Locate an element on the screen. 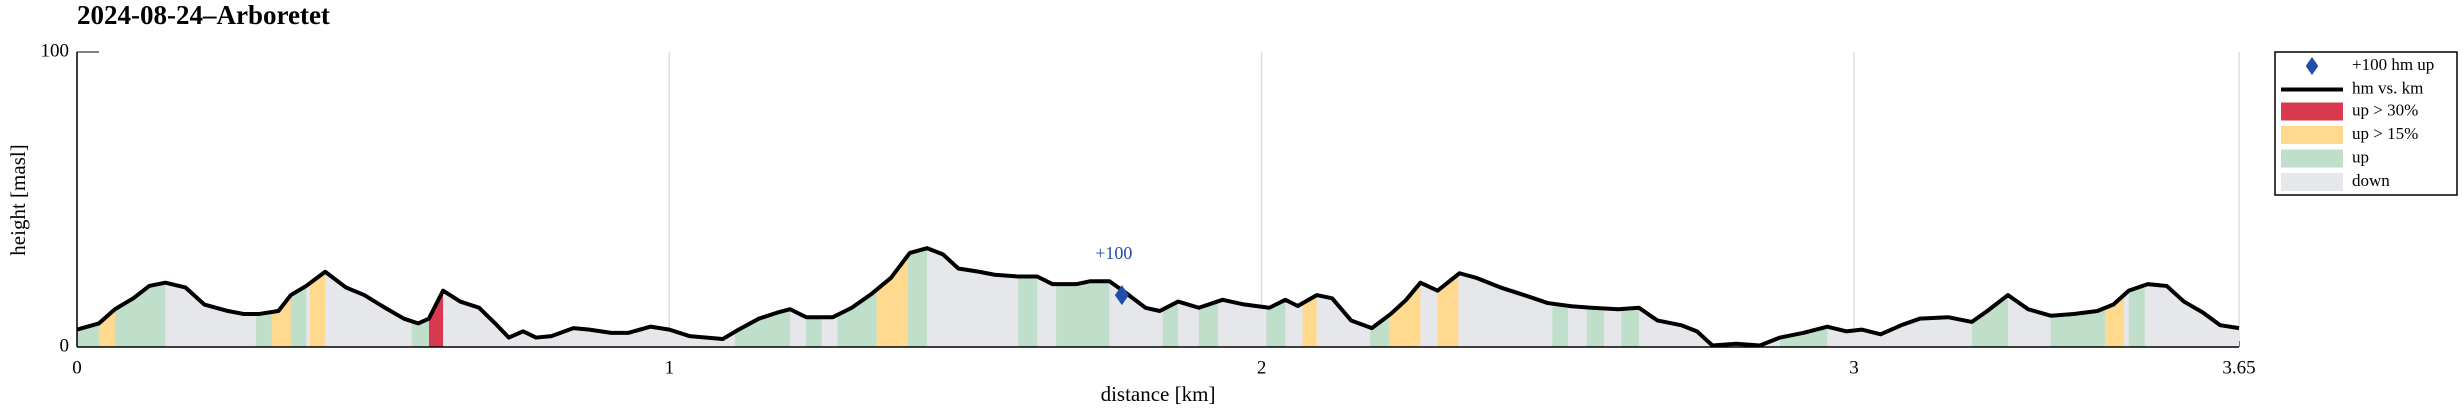  y-tick-label: 100 is located at coordinates (55, 50).